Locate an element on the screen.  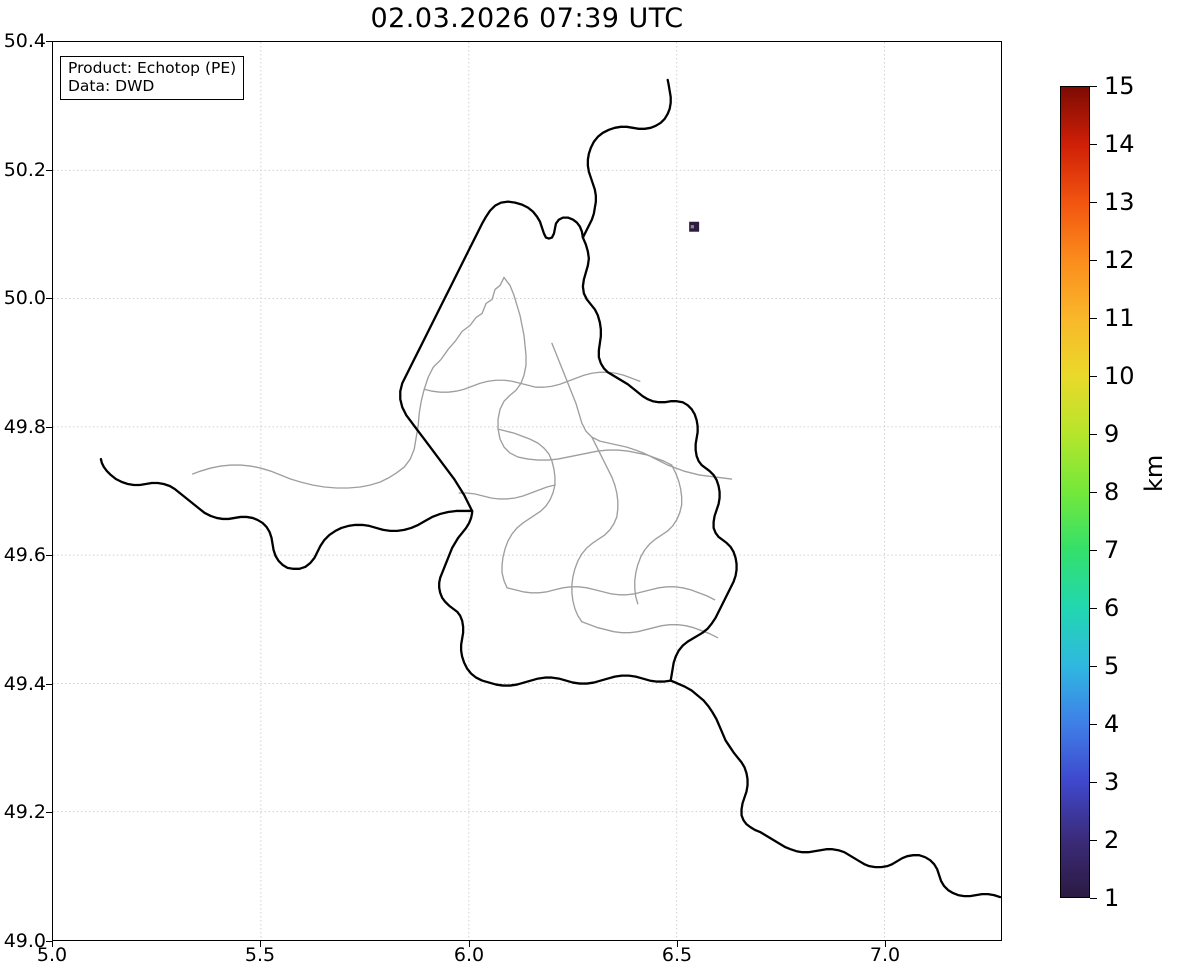
ytick-label: 49.0 is located at coordinates (24, 941).